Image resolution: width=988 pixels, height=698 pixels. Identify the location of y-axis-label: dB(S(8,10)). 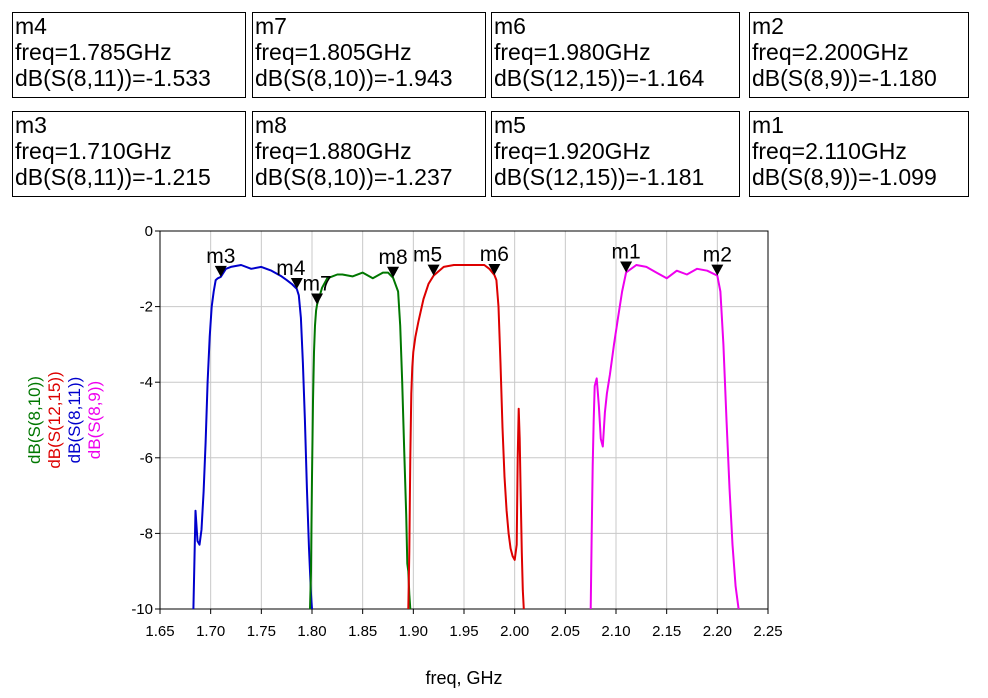
(34, 420).